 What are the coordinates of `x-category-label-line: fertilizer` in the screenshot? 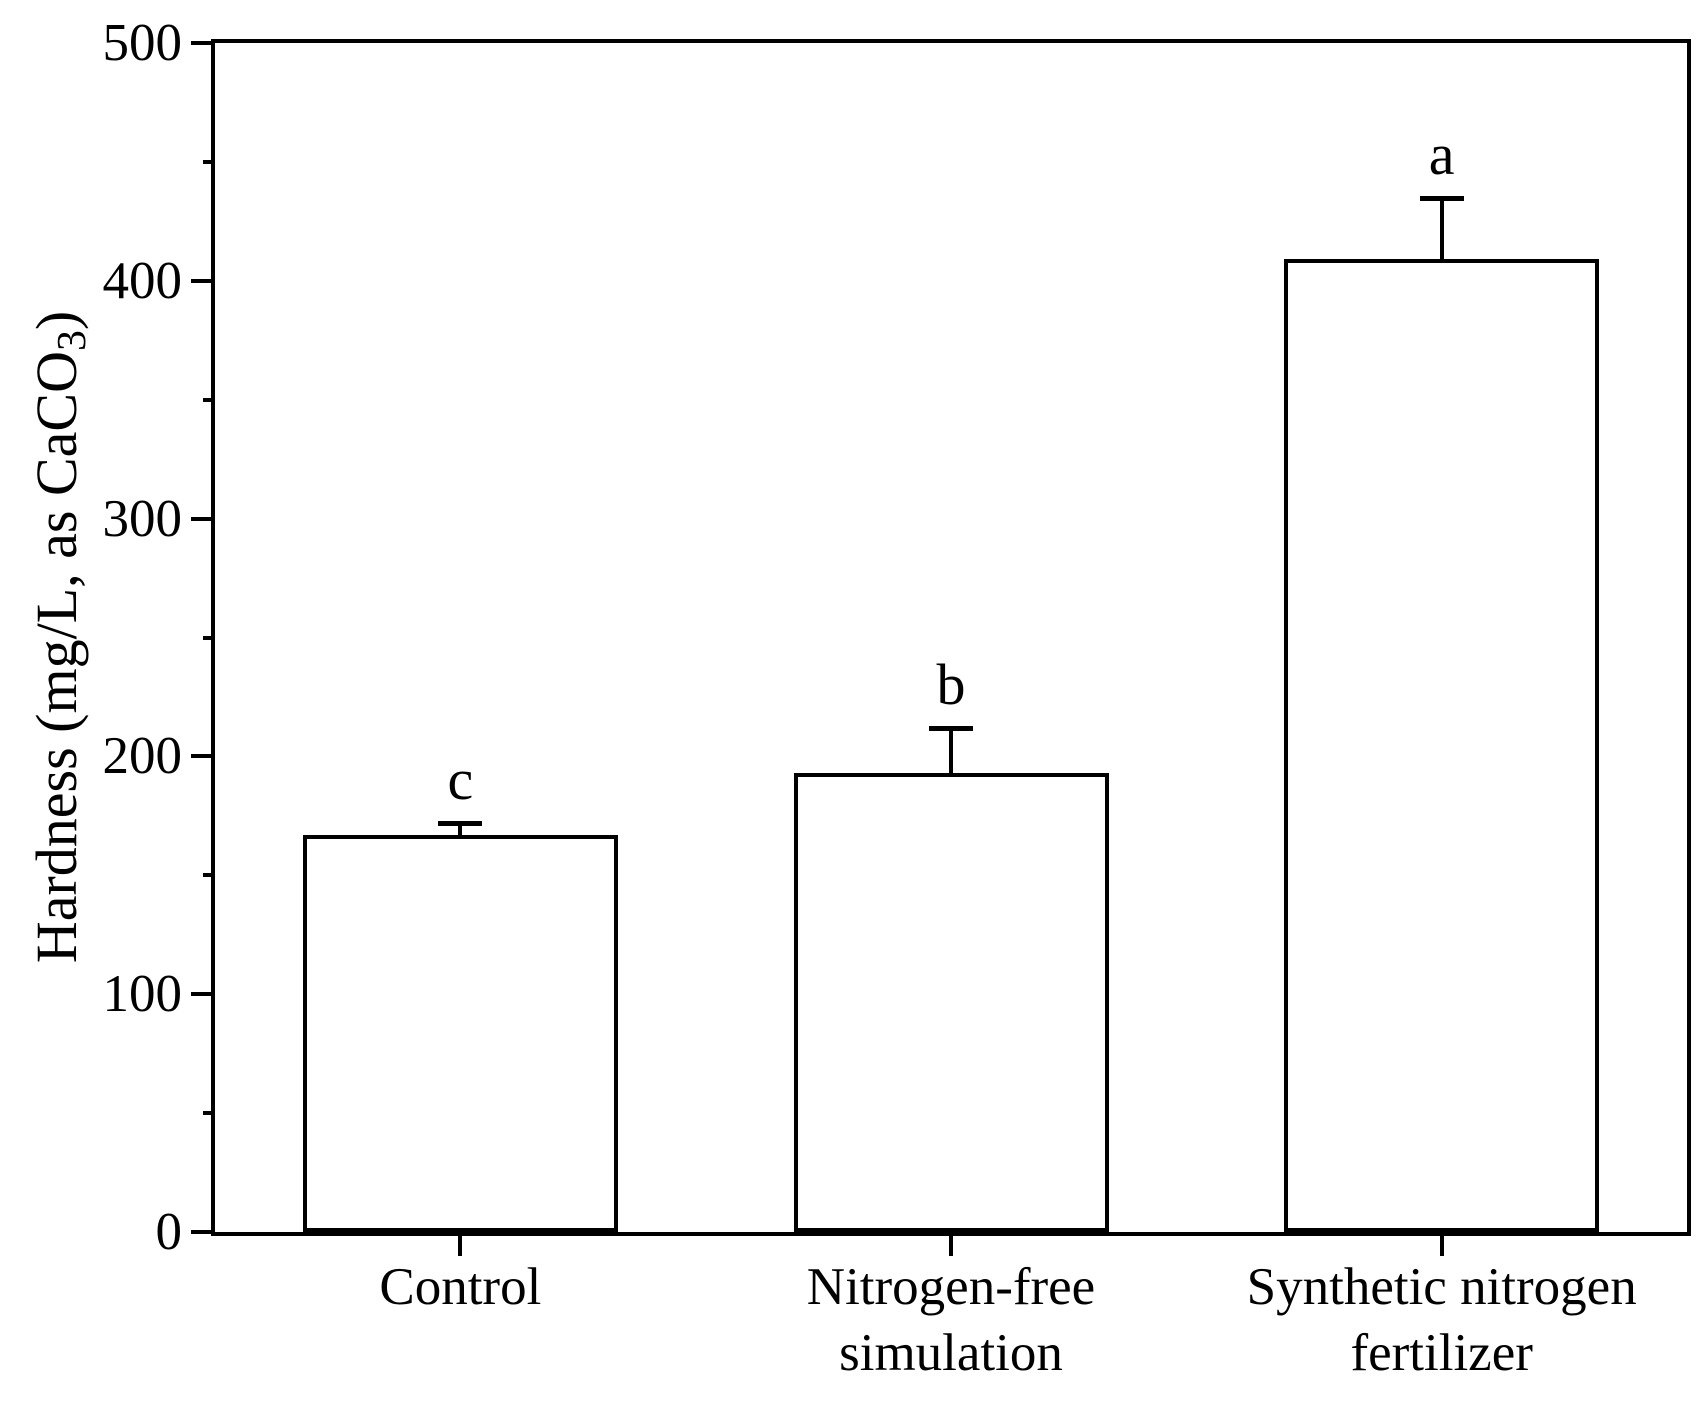 It's located at (1441, 1353).